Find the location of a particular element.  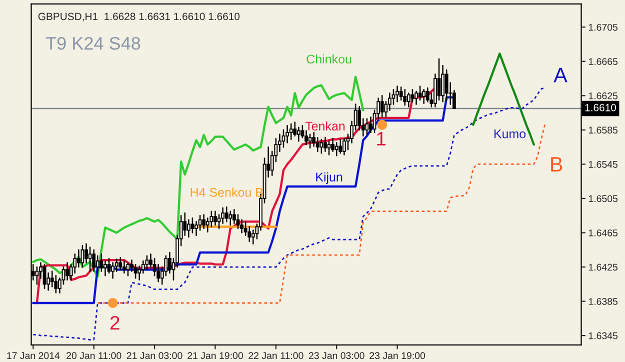

annotation: Kumo is located at coordinates (510, 134).